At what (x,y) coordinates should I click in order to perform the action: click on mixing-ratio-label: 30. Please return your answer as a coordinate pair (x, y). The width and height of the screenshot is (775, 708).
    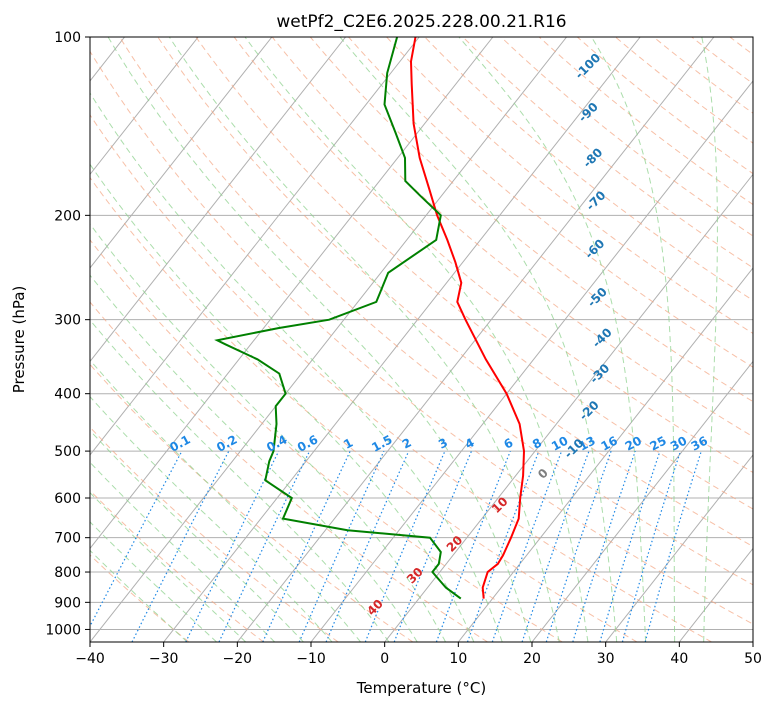
    Looking at the image, I should click on (678, 443).